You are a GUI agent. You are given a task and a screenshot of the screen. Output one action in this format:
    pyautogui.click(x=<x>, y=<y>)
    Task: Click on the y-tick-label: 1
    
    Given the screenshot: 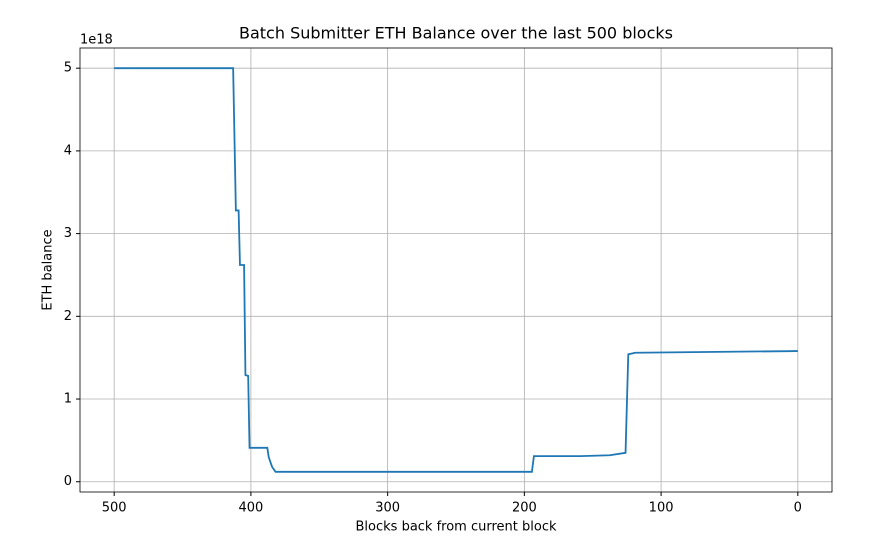 What is the action you would take?
    pyautogui.click(x=68, y=399)
    